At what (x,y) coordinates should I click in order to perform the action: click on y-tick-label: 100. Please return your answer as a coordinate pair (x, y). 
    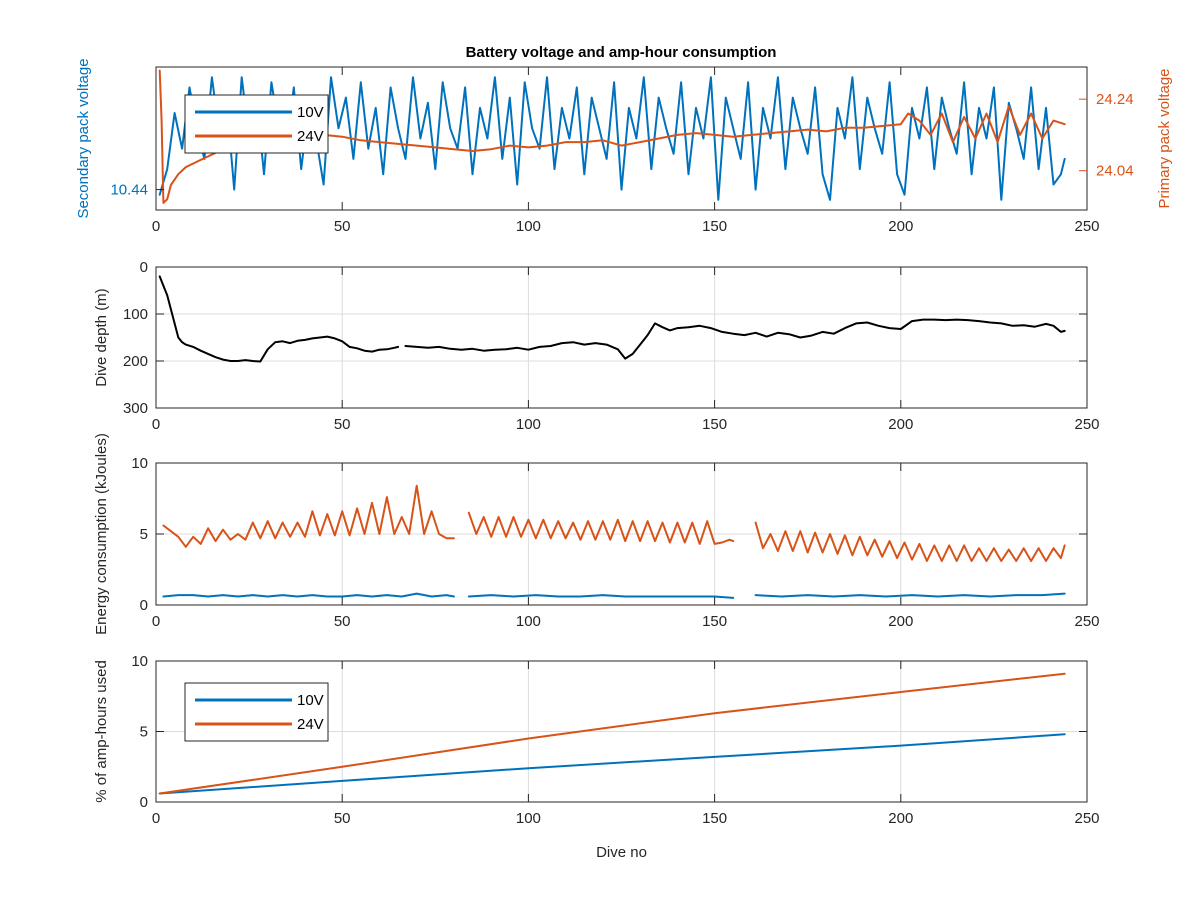
    Looking at the image, I should click on (135, 314).